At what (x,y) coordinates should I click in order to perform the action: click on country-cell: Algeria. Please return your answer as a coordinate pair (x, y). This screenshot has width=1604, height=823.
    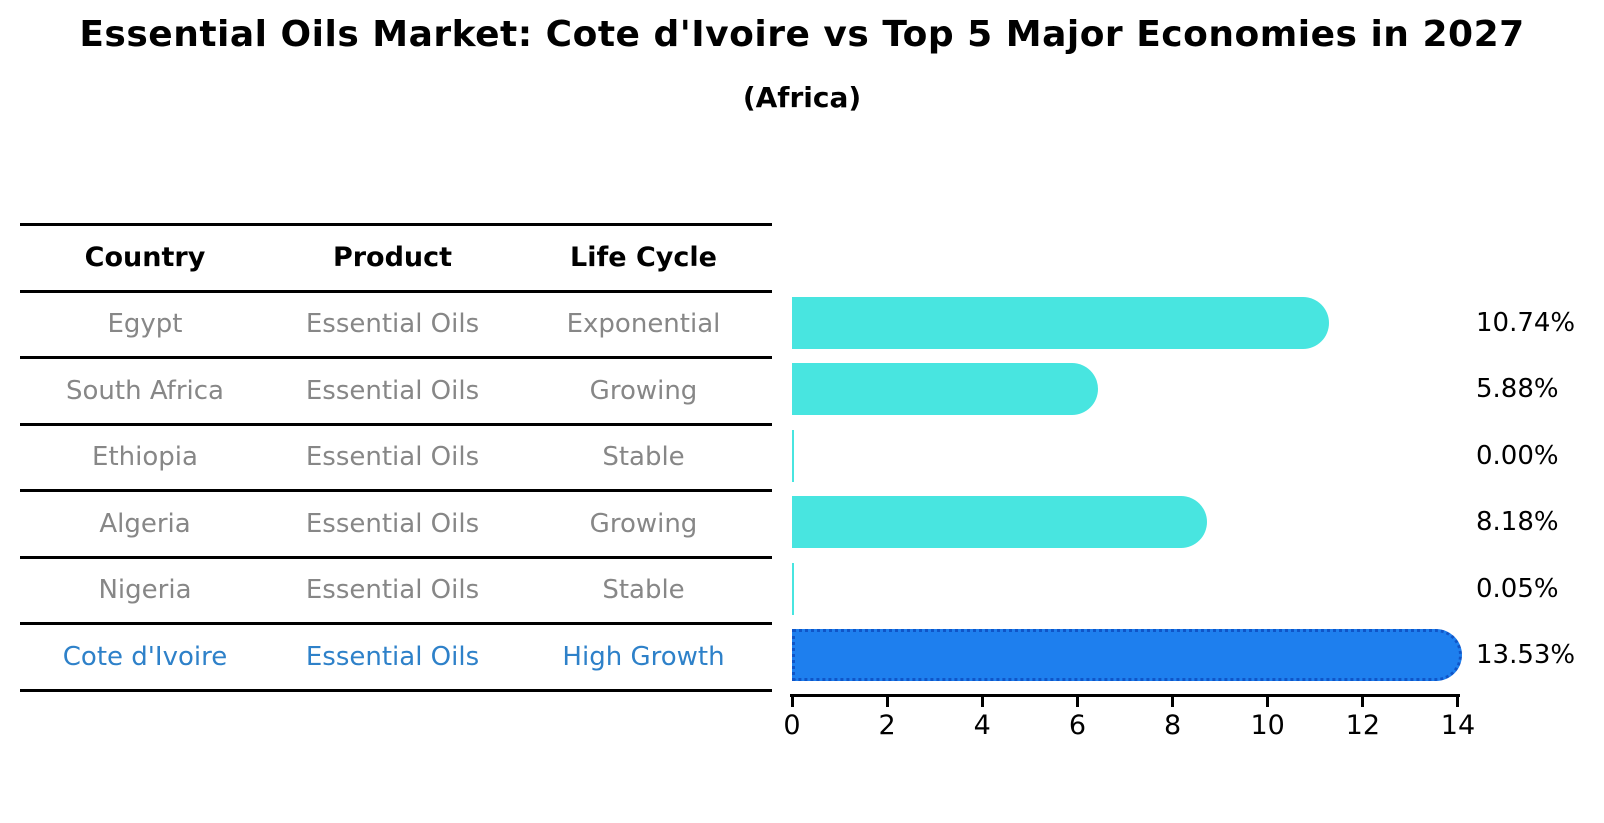
    Looking at the image, I should click on (145, 523).